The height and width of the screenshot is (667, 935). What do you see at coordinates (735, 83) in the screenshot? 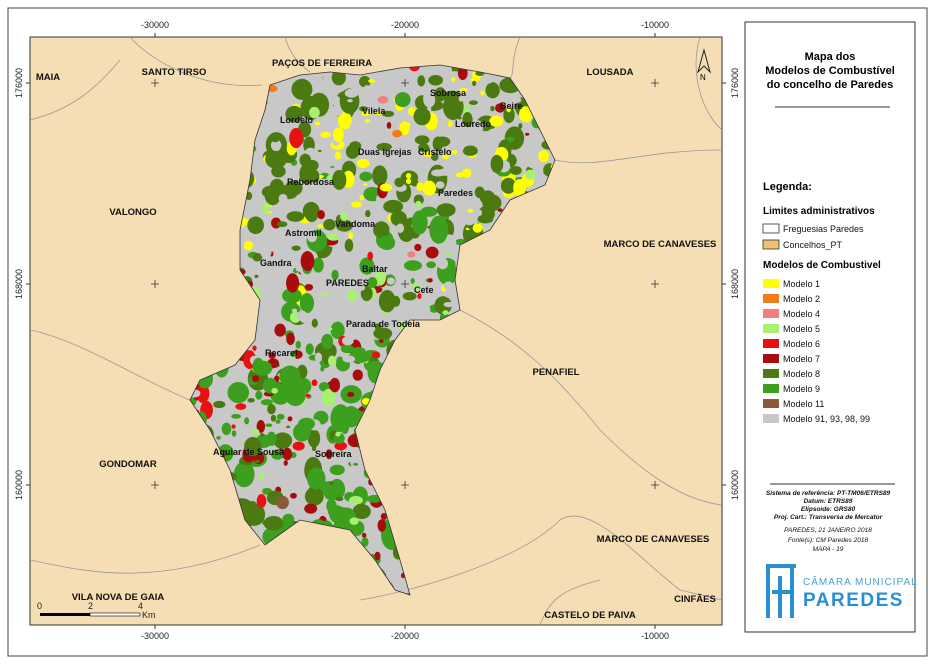
I see `y-tick-label: 176000` at bounding box center [735, 83].